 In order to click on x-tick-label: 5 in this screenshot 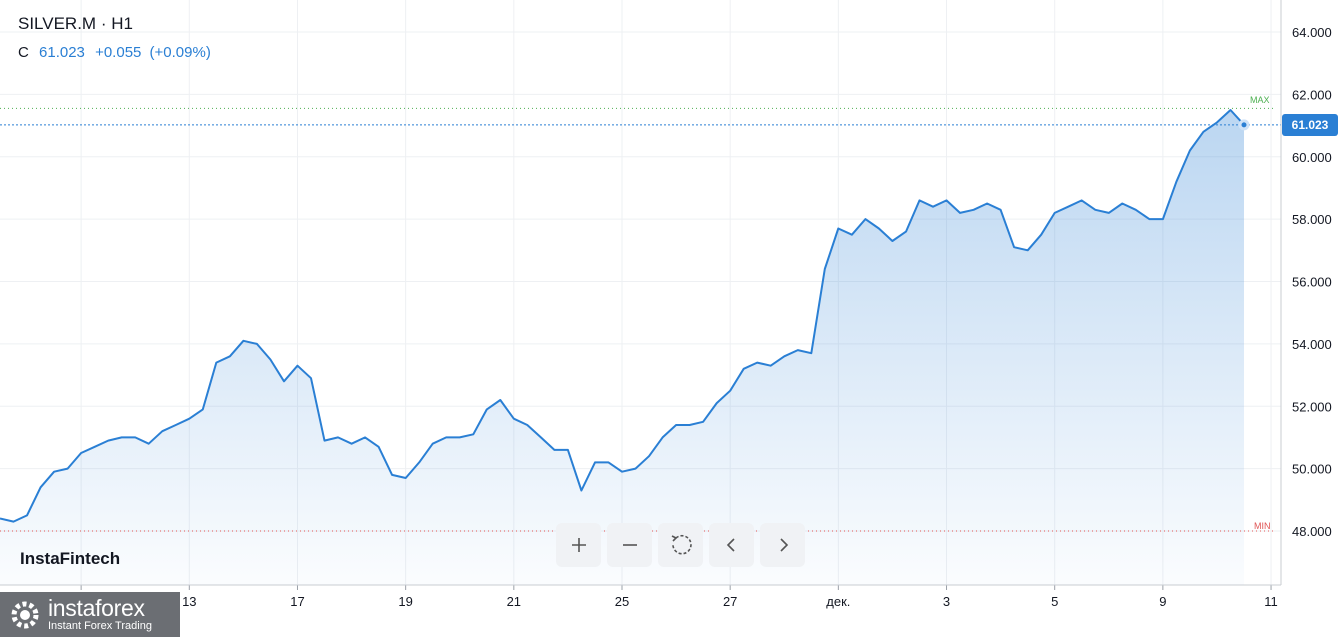, I will do `click(1054, 601)`.